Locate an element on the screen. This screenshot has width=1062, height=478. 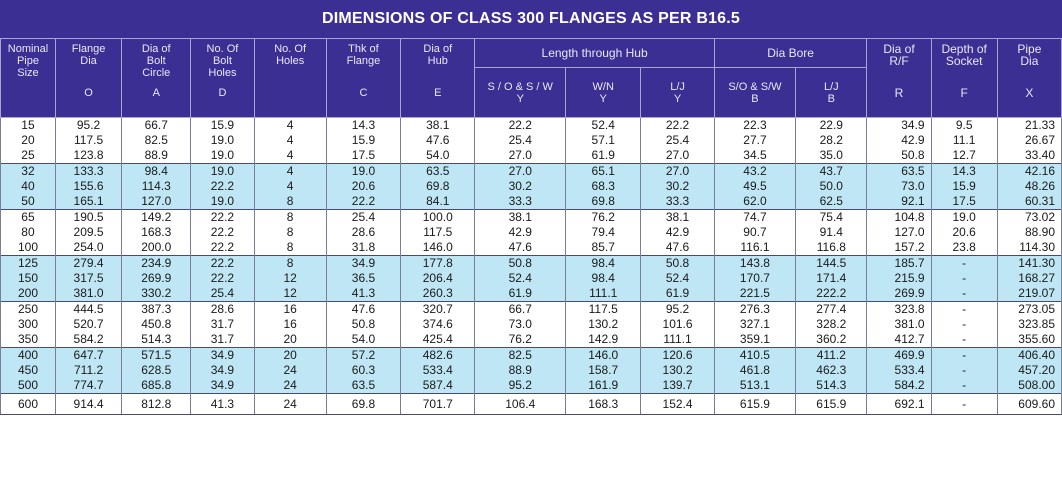
cell-flange-dia: 190.5 is located at coordinates (88, 217).